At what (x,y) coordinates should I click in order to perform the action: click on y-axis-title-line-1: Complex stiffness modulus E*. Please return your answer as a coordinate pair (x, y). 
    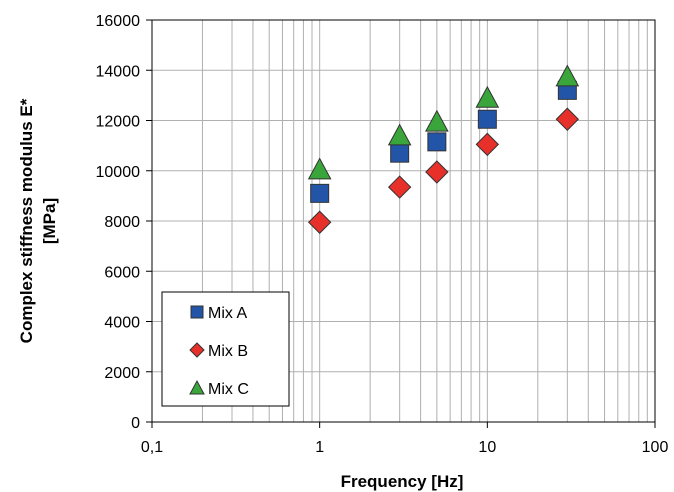
    Looking at the image, I should click on (26, 220).